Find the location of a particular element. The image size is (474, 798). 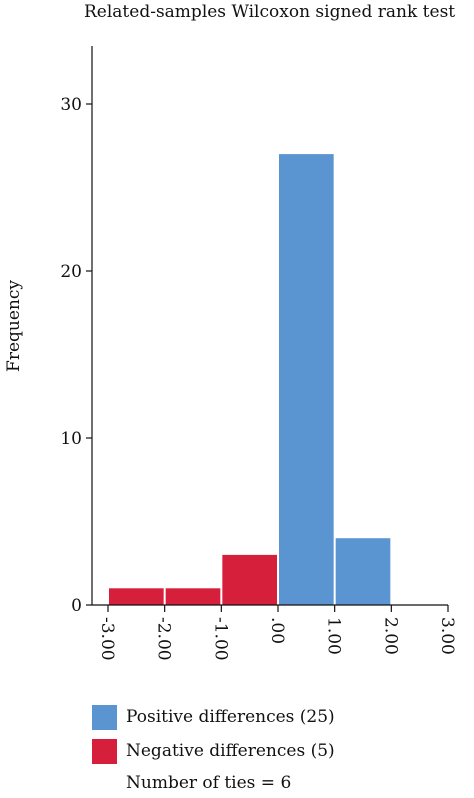

ties-note: Number of ties = 6 is located at coordinates (209, 783).